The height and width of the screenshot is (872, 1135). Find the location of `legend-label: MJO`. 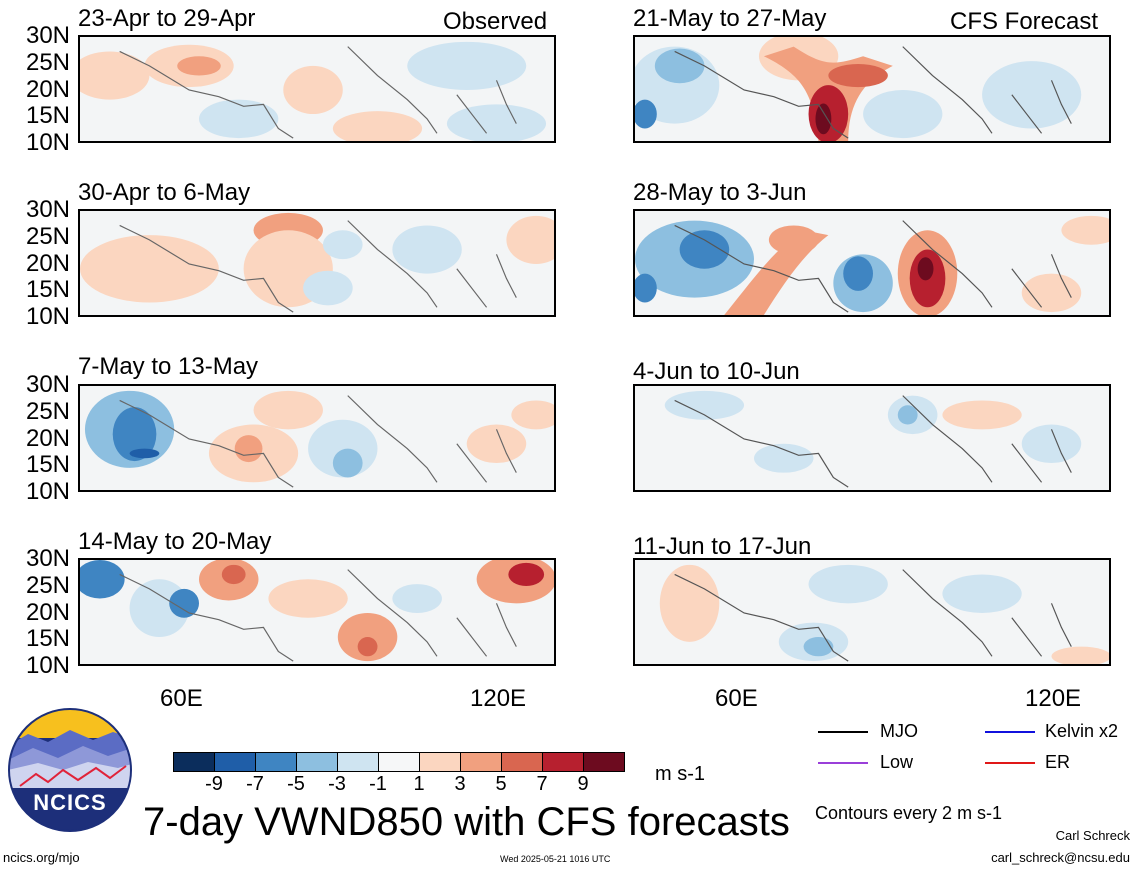

legend-label: MJO is located at coordinates (899, 731).